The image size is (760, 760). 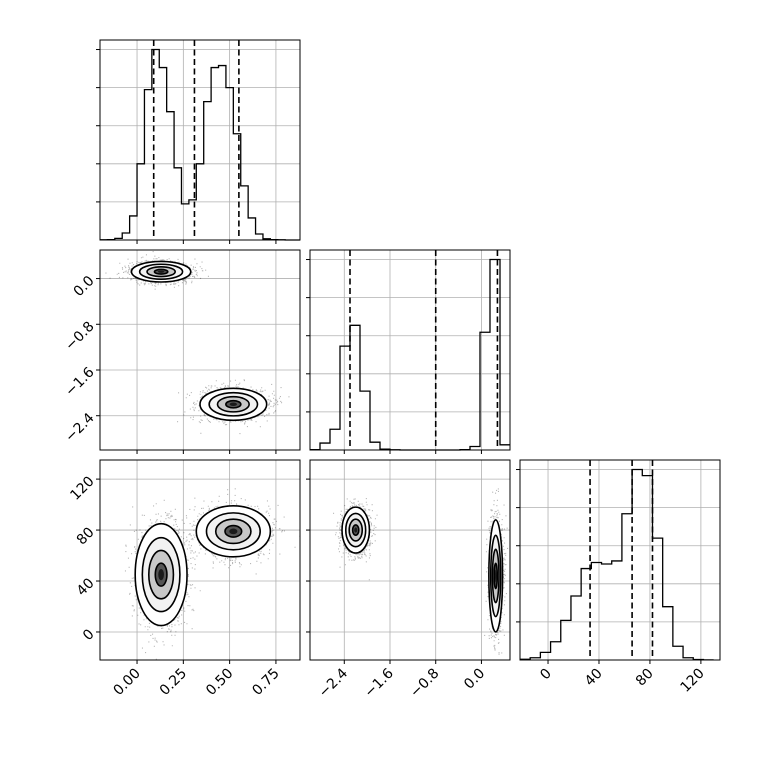 What do you see at coordinates (89, 635) in the screenshot?
I see `ytick-label-p2-0: 0` at bounding box center [89, 635].